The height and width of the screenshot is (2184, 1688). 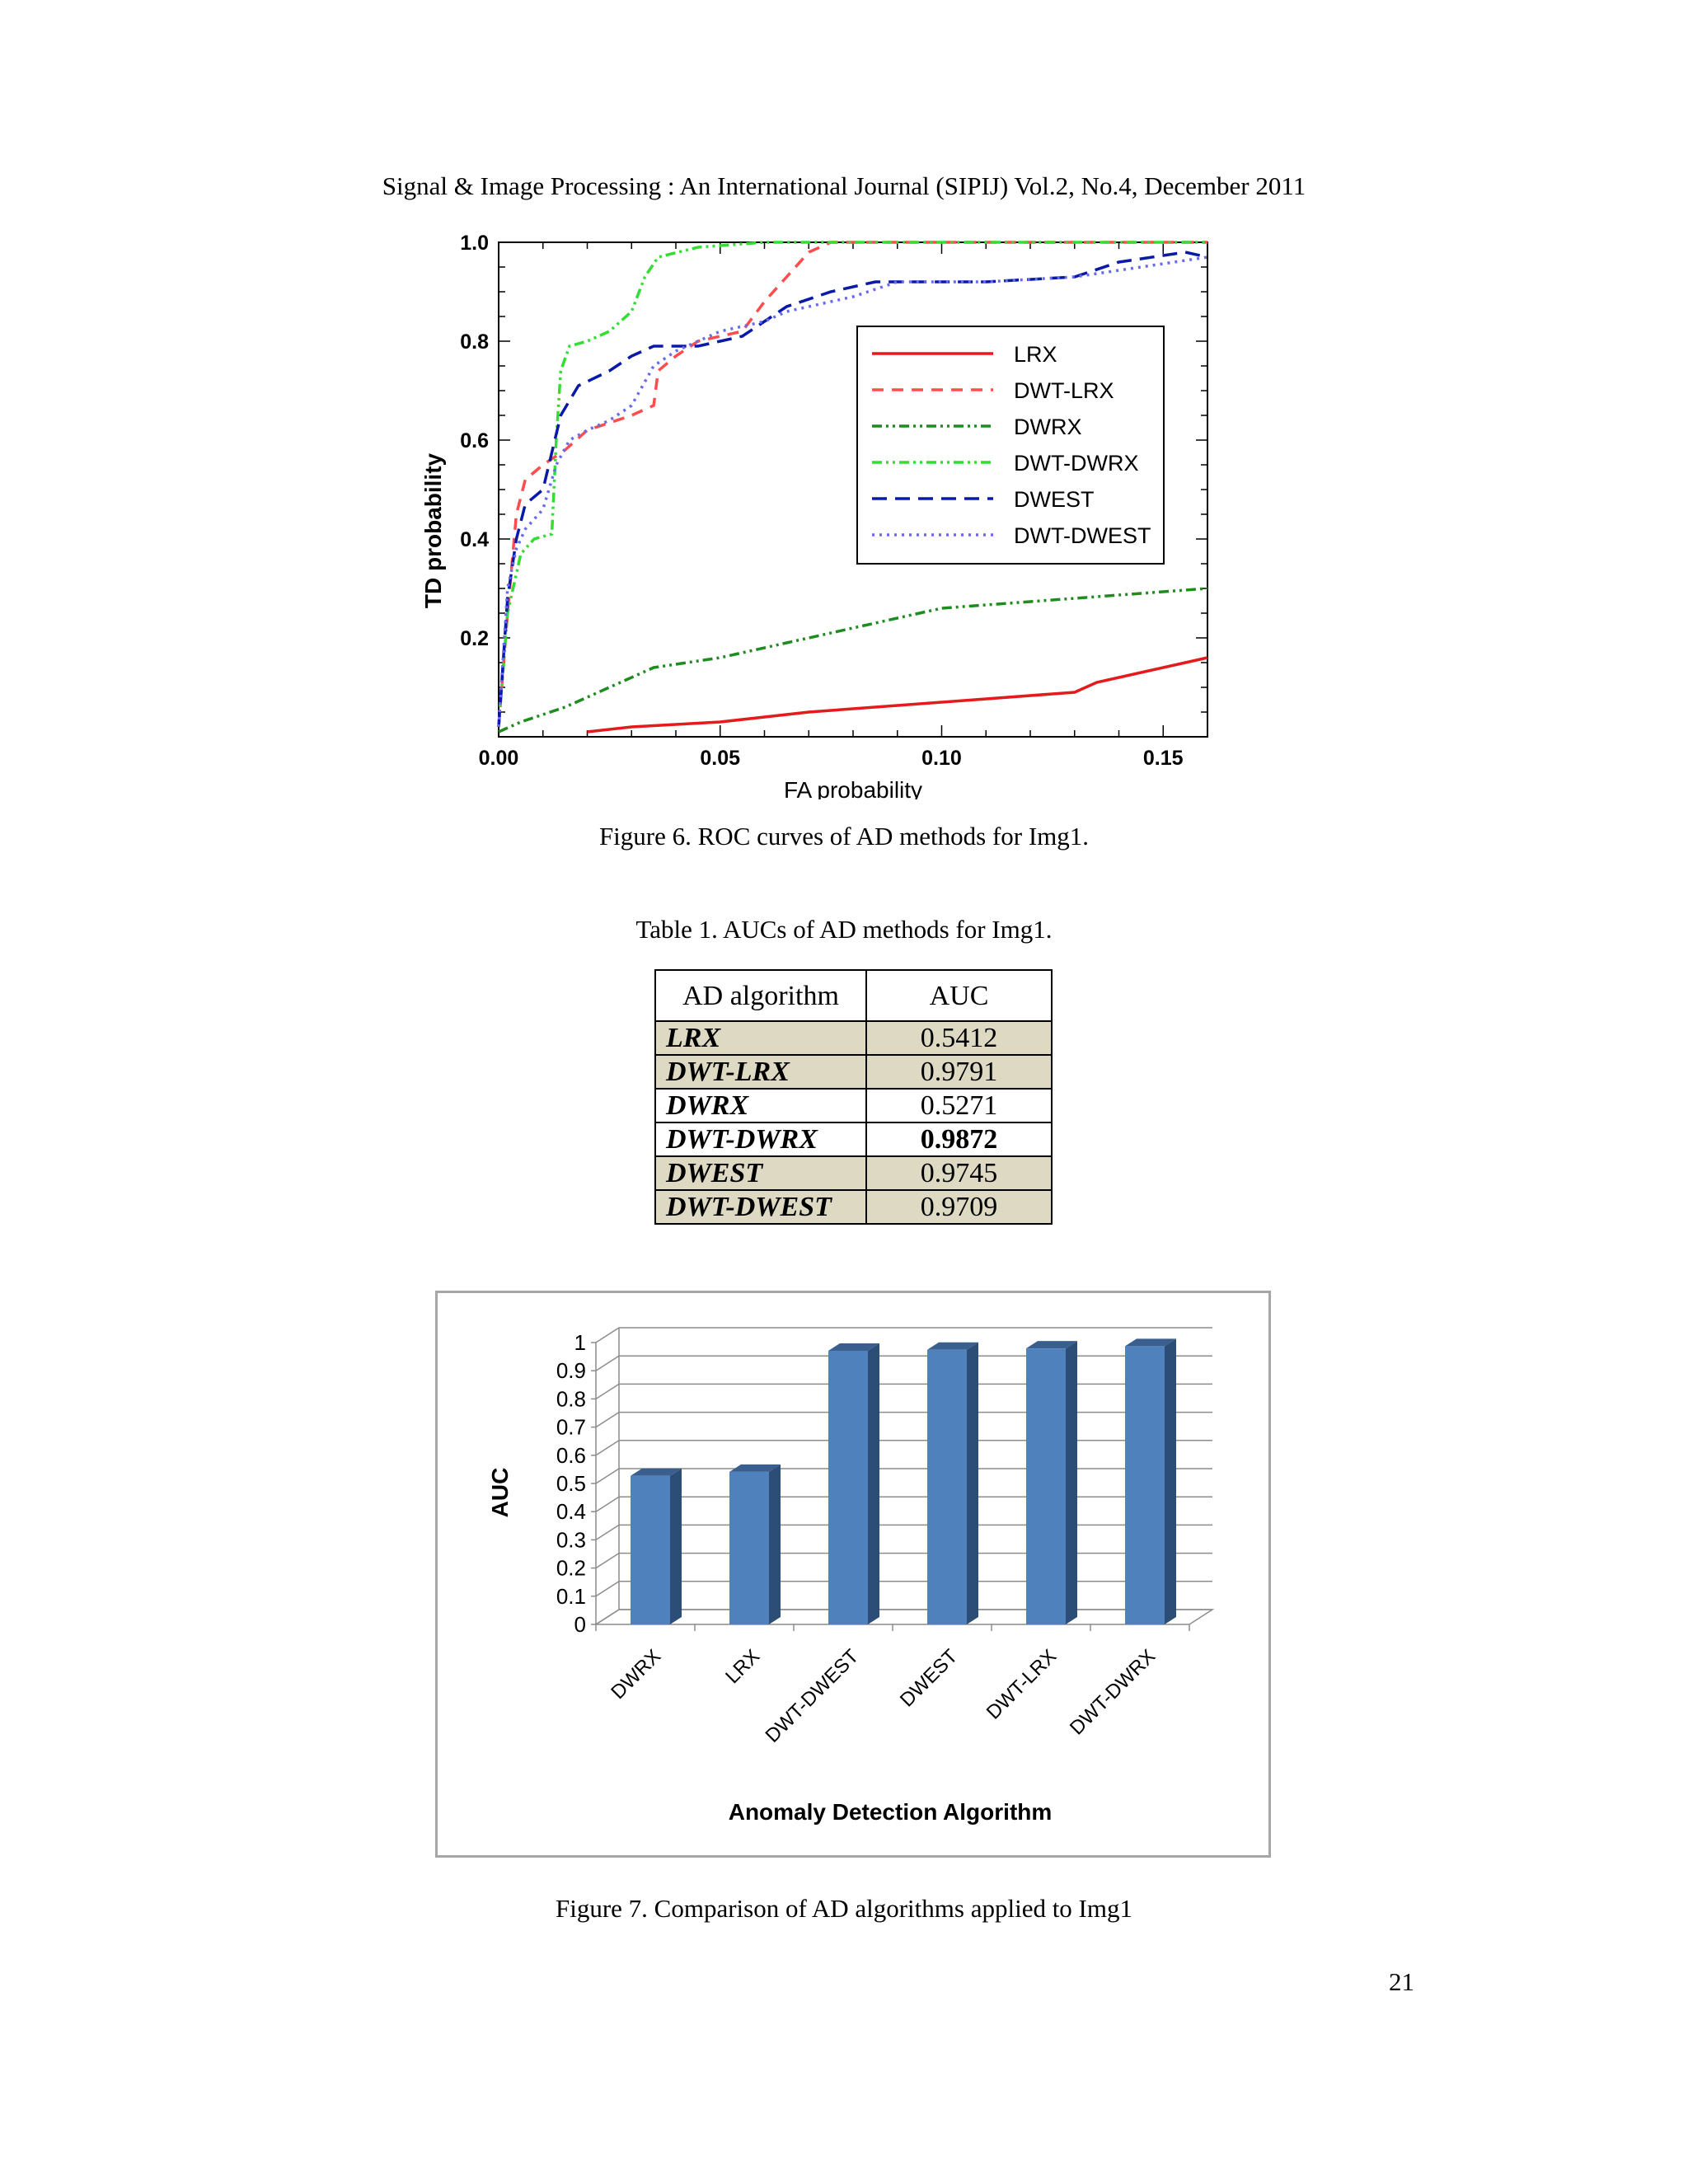 I want to click on x-tick-label: DWT-DWEST, so click(x=813, y=1696).